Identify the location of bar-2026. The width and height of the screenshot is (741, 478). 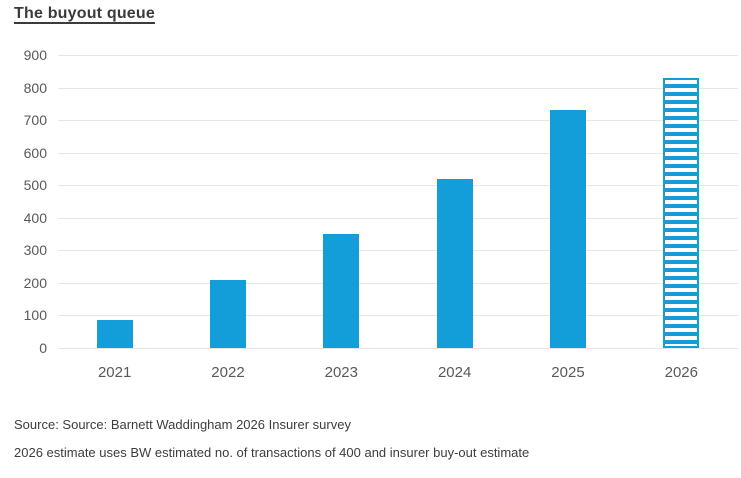
(681, 212).